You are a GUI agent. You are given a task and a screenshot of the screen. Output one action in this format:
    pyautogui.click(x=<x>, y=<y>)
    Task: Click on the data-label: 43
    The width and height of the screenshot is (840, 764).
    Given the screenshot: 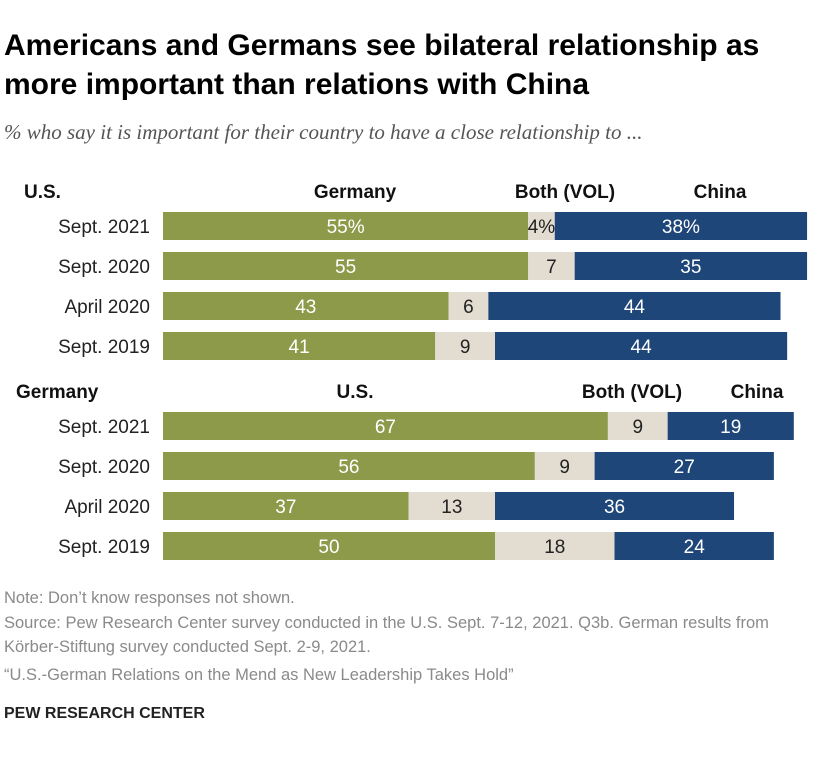 What is the action you would take?
    pyautogui.click(x=305, y=307)
    